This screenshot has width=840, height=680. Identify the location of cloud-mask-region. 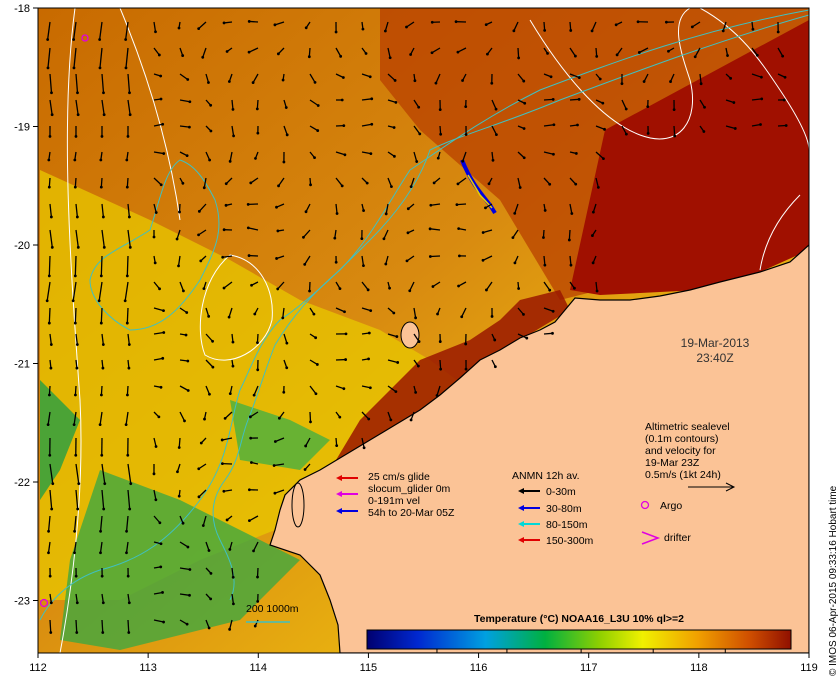
(689, 157).